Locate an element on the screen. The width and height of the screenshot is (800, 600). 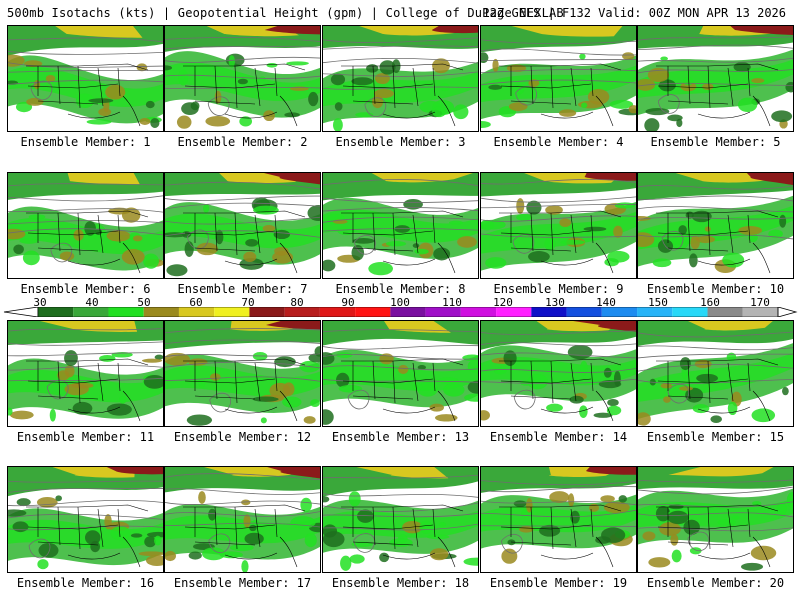
member-label: Ensemble Member: 9 is located at coordinates (558, 289).